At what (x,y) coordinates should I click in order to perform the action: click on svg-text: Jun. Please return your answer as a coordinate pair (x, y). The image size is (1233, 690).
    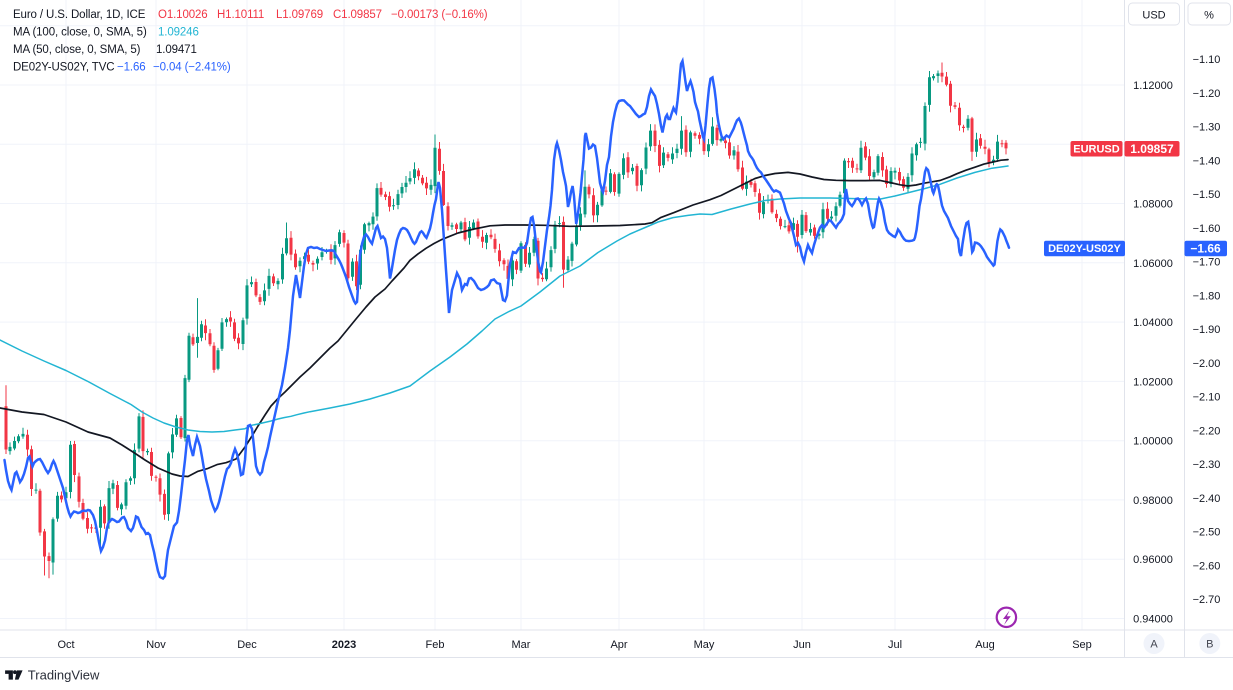
    Looking at the image, I should click on (802, 645).